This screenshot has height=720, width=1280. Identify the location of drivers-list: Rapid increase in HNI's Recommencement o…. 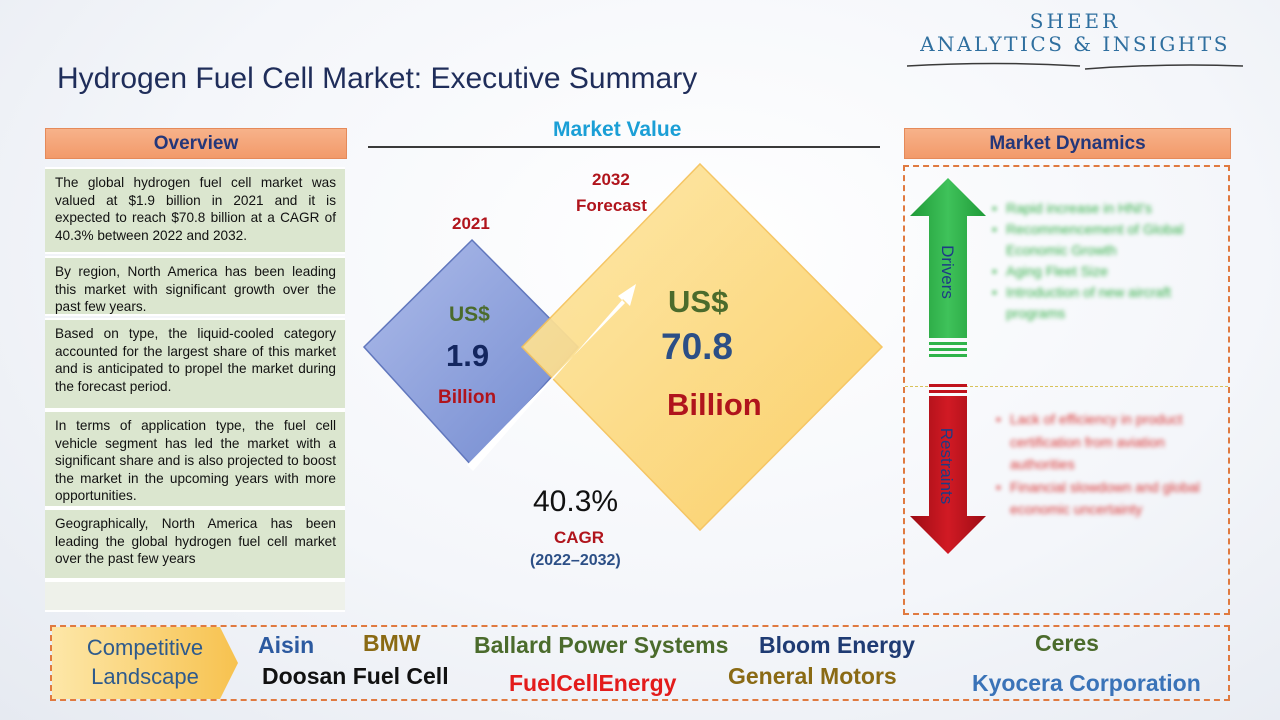
(1105, 261).